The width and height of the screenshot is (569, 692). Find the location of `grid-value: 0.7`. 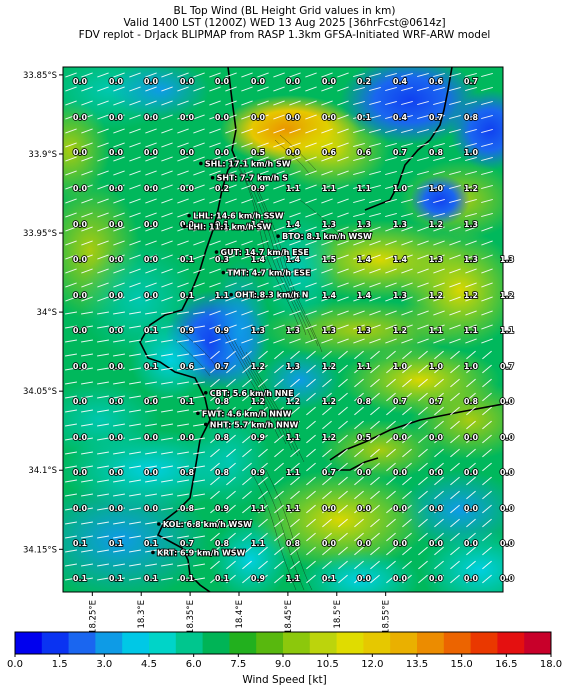

grid-value: 0.7 is located at coordinates (436, 401).